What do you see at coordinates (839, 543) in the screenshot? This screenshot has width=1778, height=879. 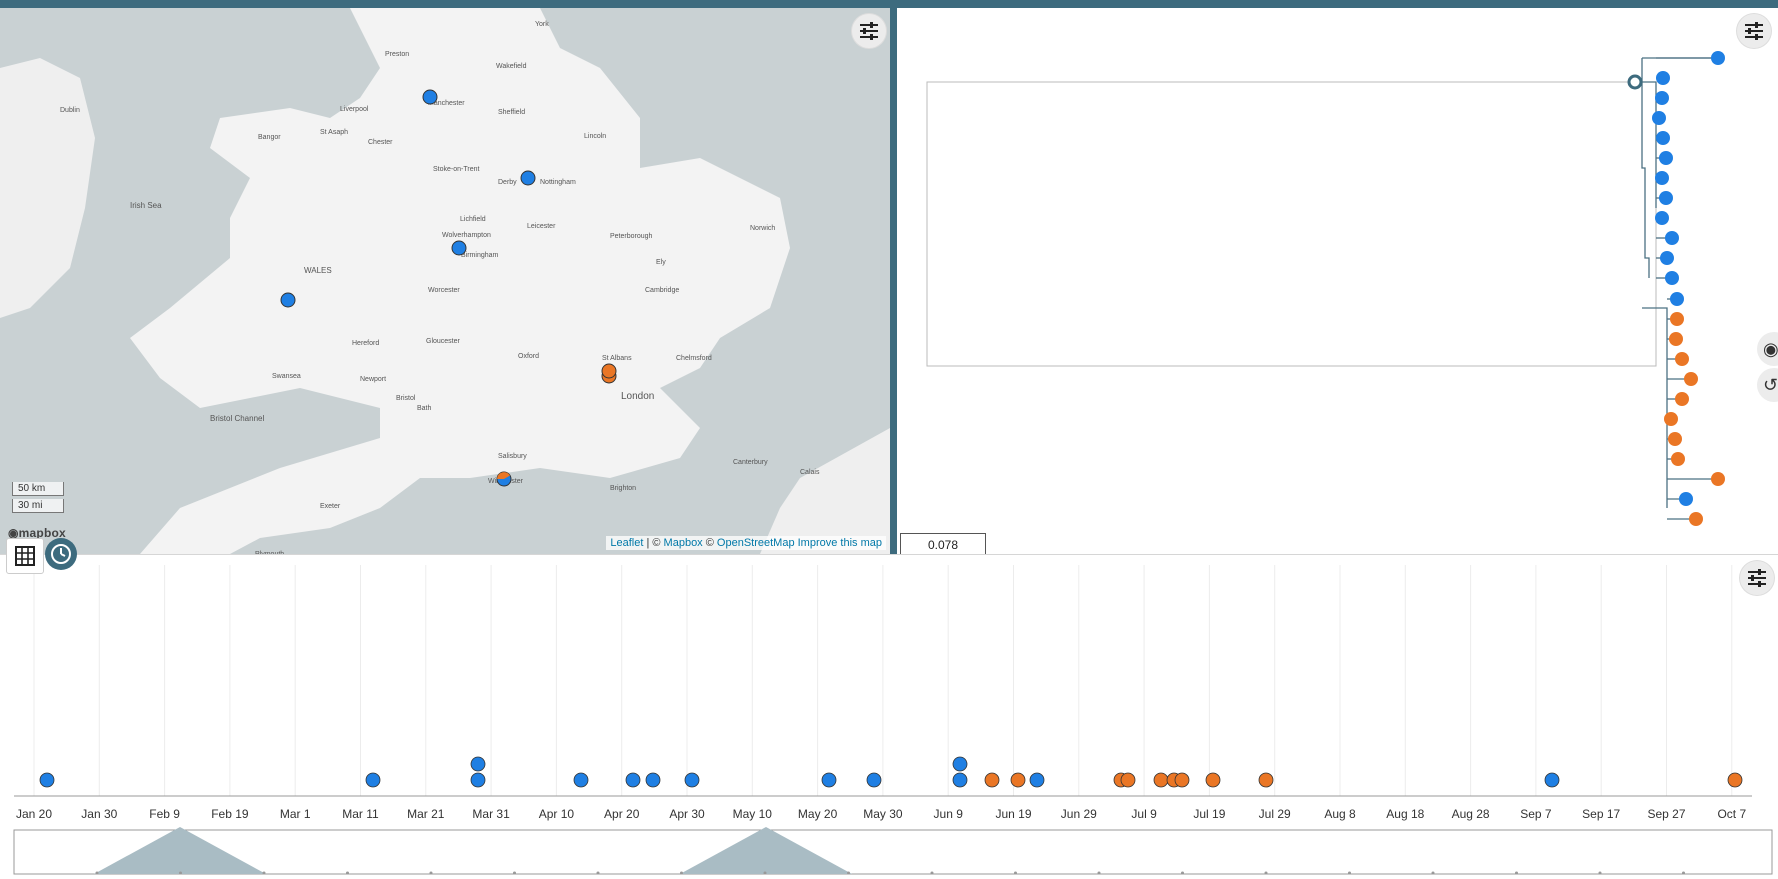 I see `improve-map-link: Improve this map` at bounding box center [839, 543].